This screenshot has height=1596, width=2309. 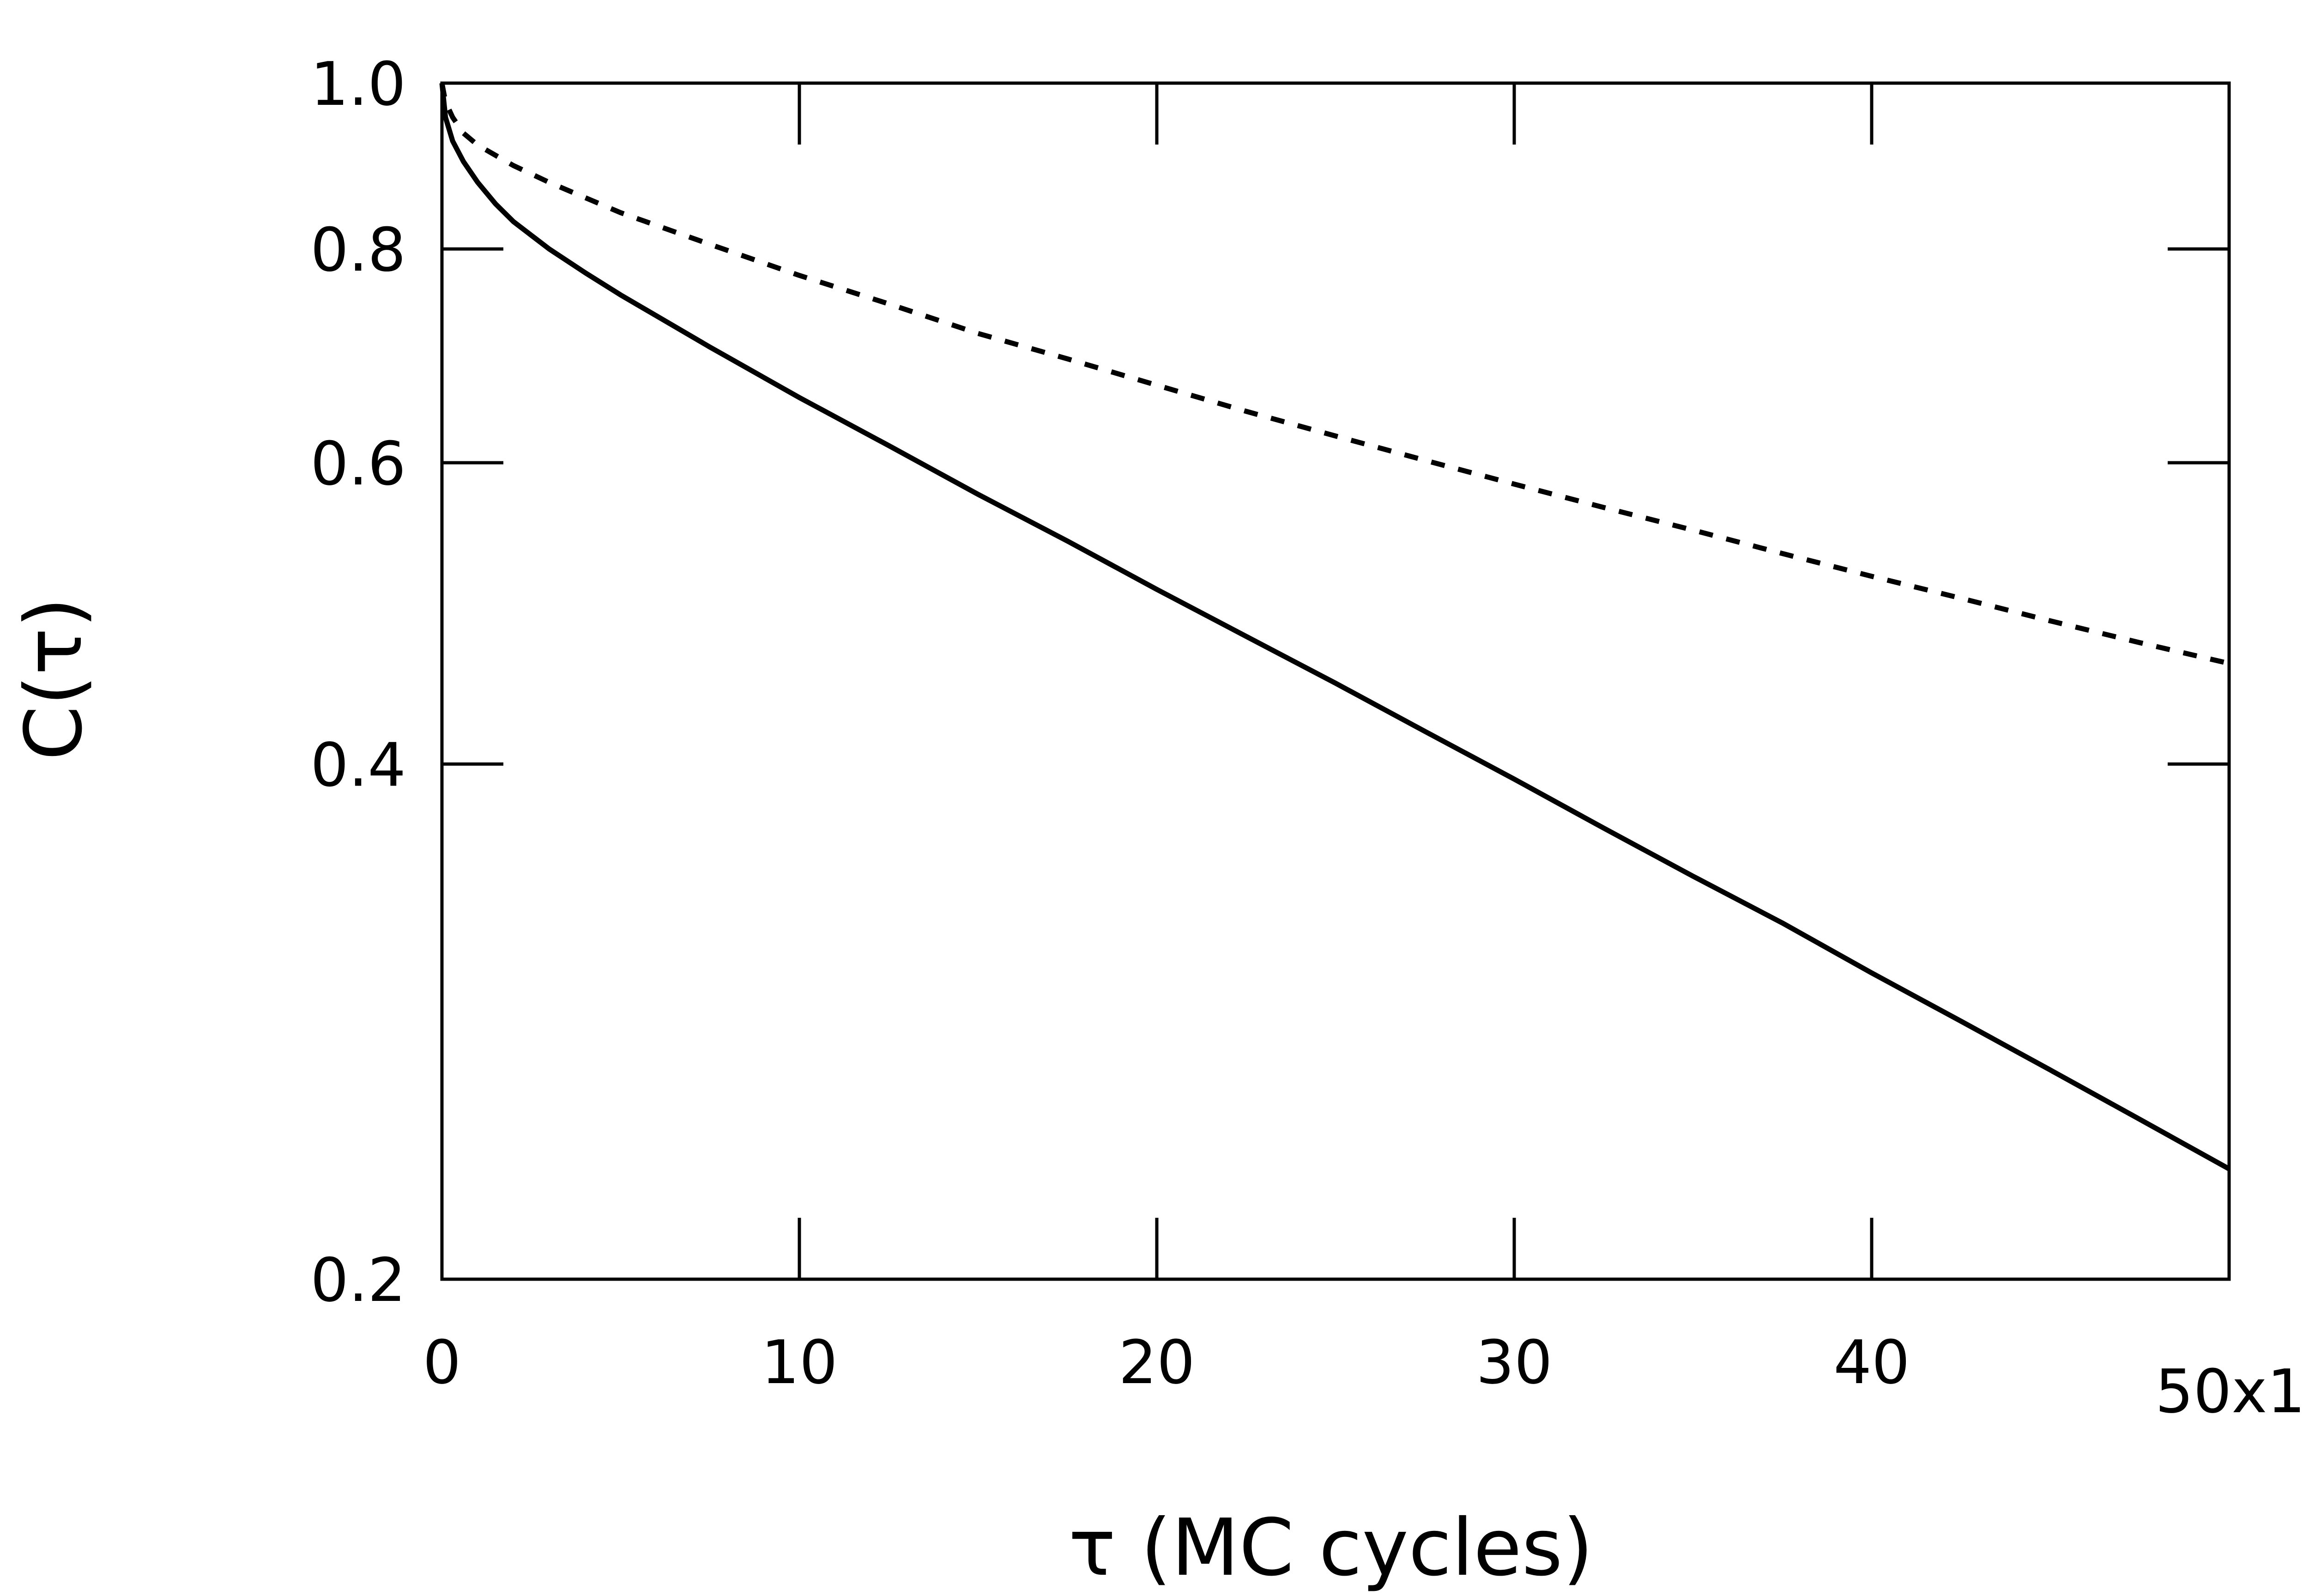 What do you see at coordinates (1514, 1362) in the screenshot?
I see `x-tick-label: 30` at bounding box center [1514, 1362].